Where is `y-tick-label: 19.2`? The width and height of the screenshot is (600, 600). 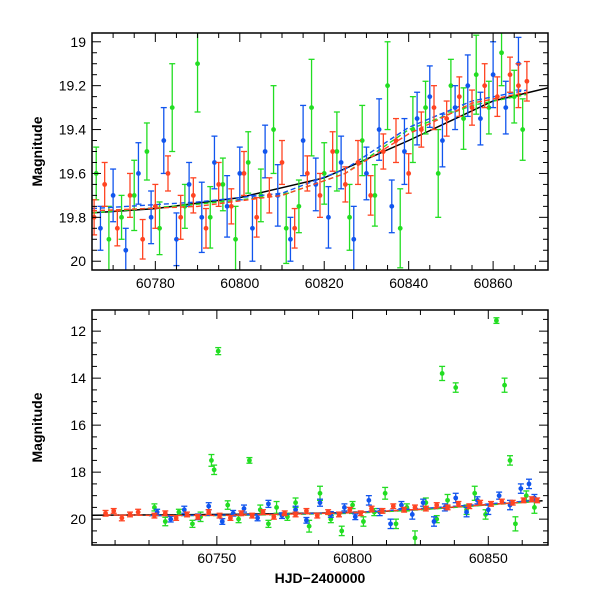 y-tick-label: 19.2 is located at coordinates (72, 86).